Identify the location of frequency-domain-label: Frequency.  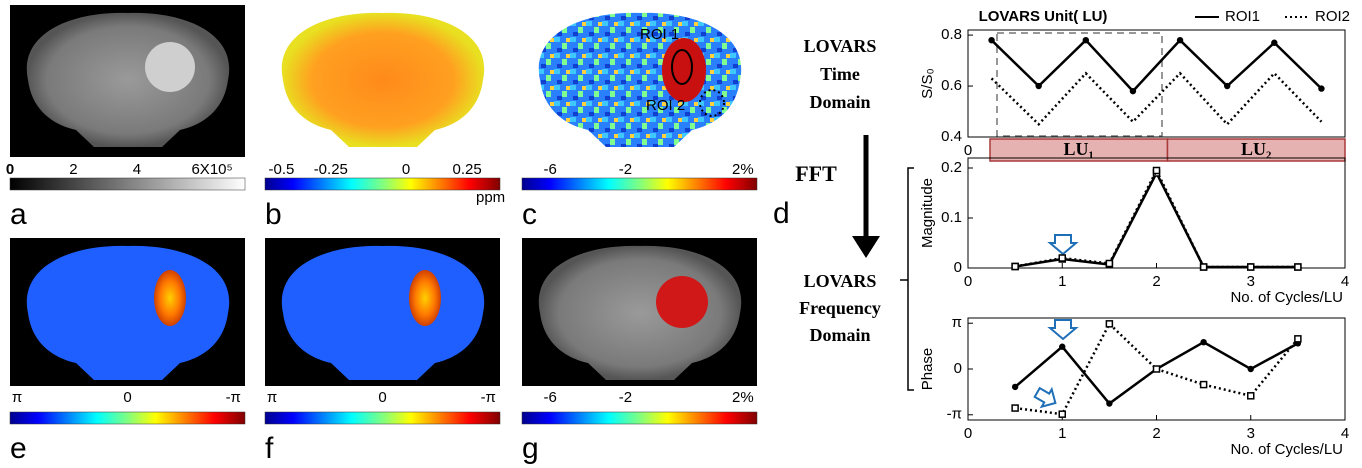
(840, 308).